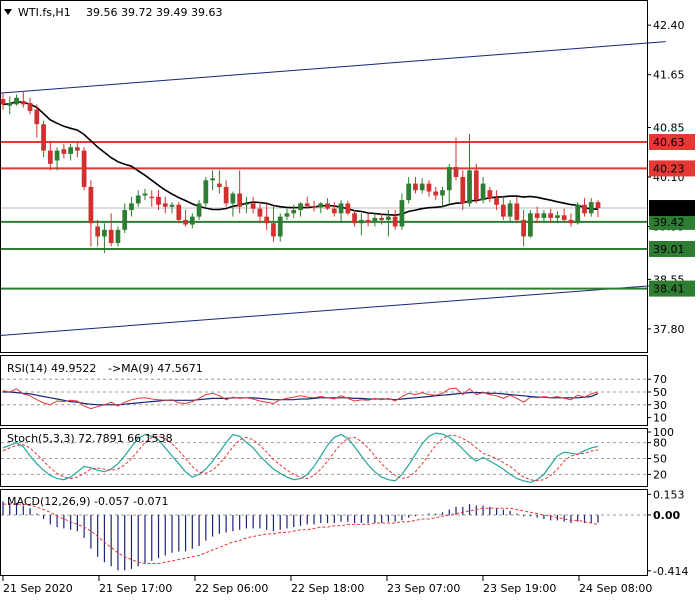 The image size is (700, 600). I want to click on collapse-triangle-icon, so click(8, 12).